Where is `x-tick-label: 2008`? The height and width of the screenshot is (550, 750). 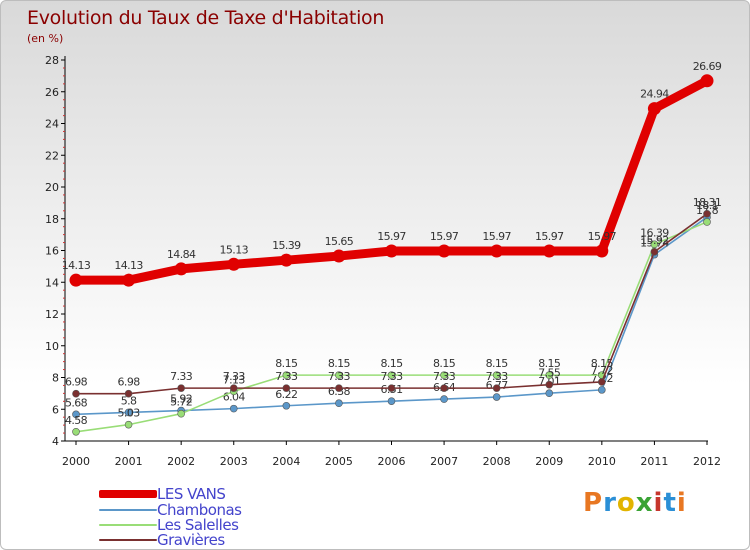
x-tick-label: 2008 is located at coordinates (497, 461).